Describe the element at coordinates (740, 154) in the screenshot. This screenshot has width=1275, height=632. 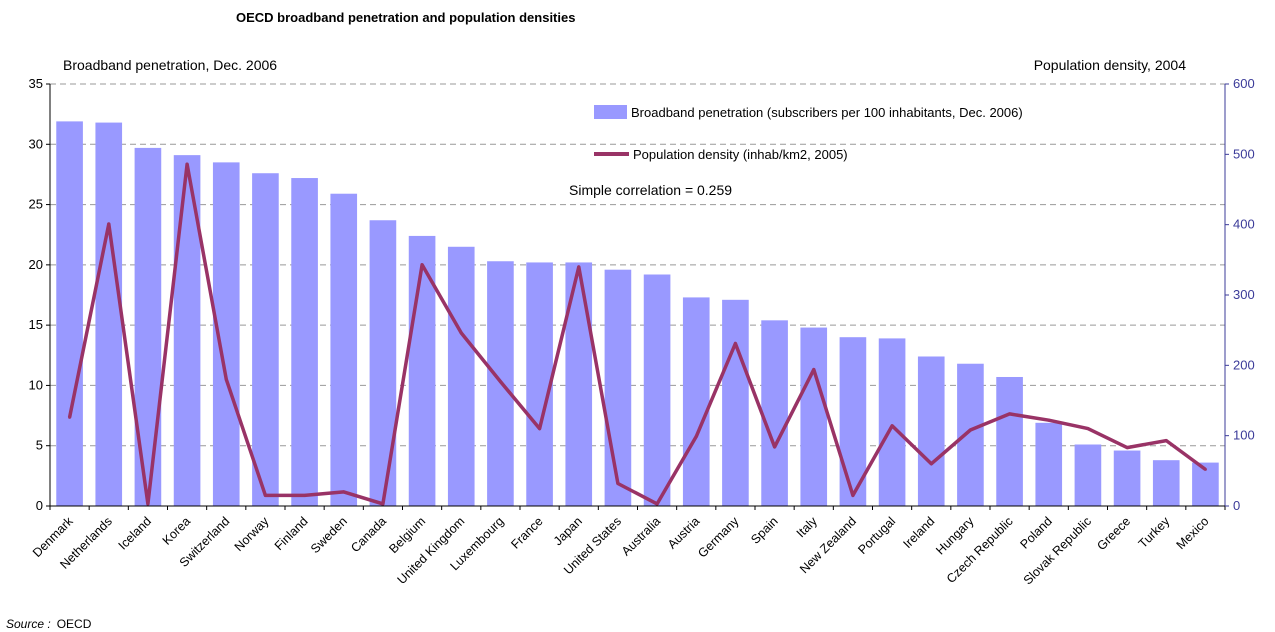
I see `legend-label-line: Population density (inhab/km2, 2005)` at that location.